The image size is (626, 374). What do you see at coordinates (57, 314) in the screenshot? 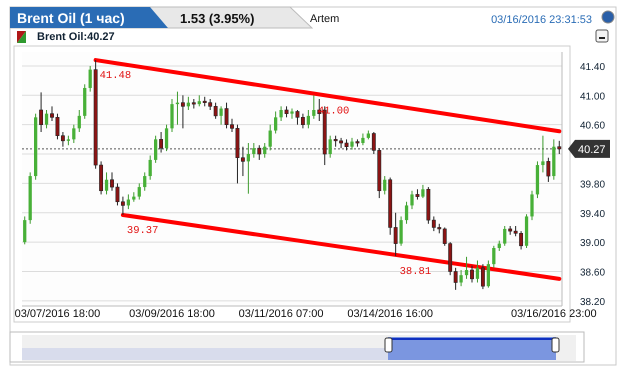
I see `x-tick-label: 03/07/2016 18:00` at bounding box center [57, 314].